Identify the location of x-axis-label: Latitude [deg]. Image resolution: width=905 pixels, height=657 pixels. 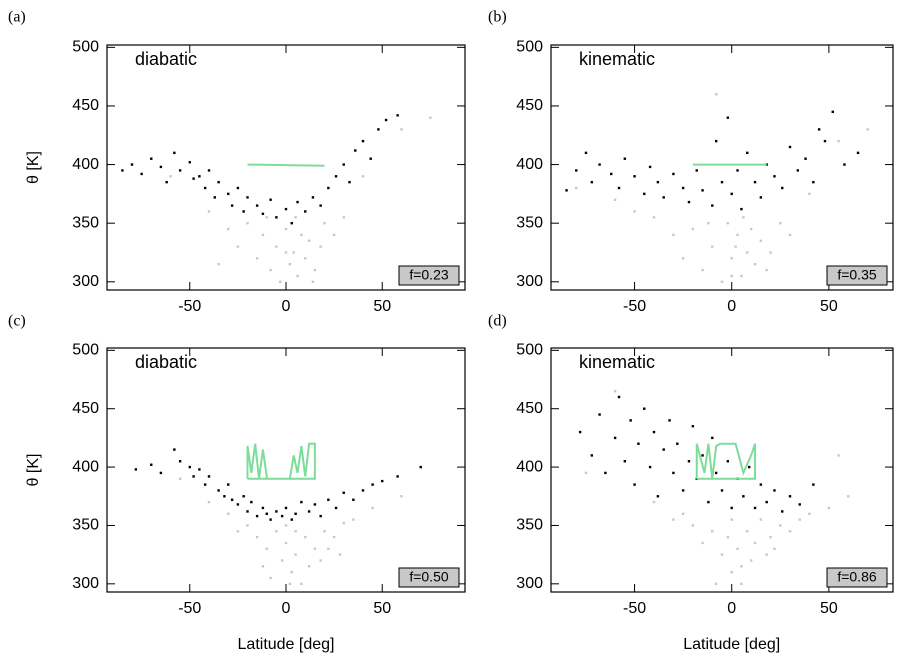
(731, 644).